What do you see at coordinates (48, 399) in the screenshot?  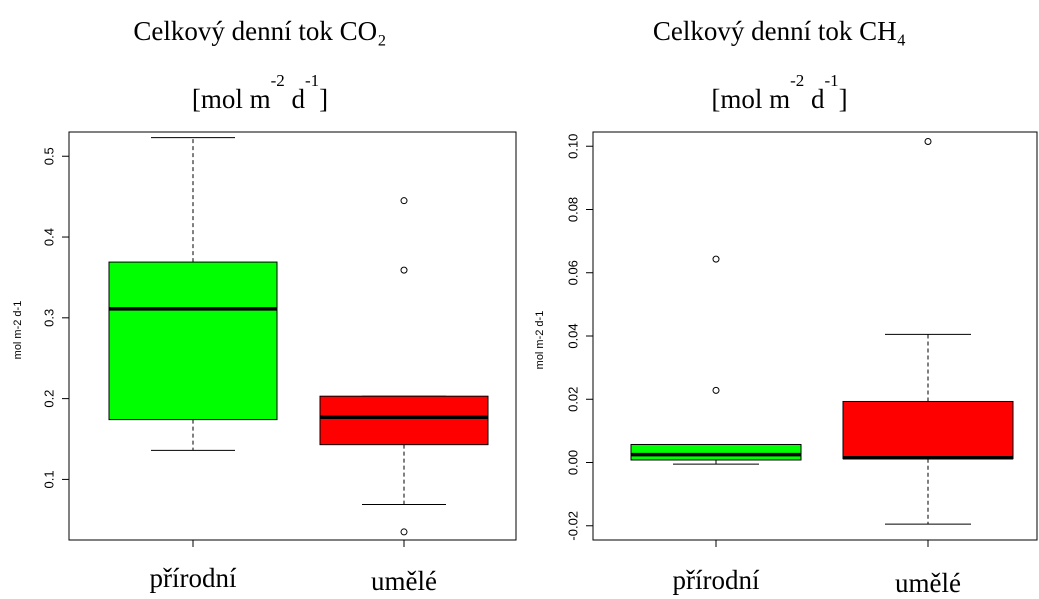 I see `y-tick-label: 0.2` at bounding box center [48, 399].